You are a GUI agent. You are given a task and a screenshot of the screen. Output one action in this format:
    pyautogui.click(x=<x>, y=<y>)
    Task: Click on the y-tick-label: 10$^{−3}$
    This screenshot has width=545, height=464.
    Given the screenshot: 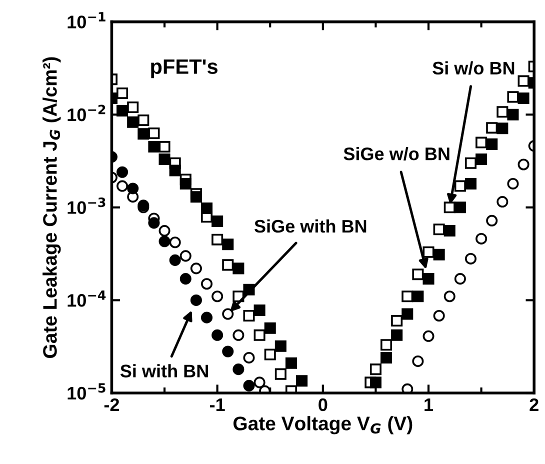 What is the action you would take?
    pyautogui.click(x=87, y=206)
    